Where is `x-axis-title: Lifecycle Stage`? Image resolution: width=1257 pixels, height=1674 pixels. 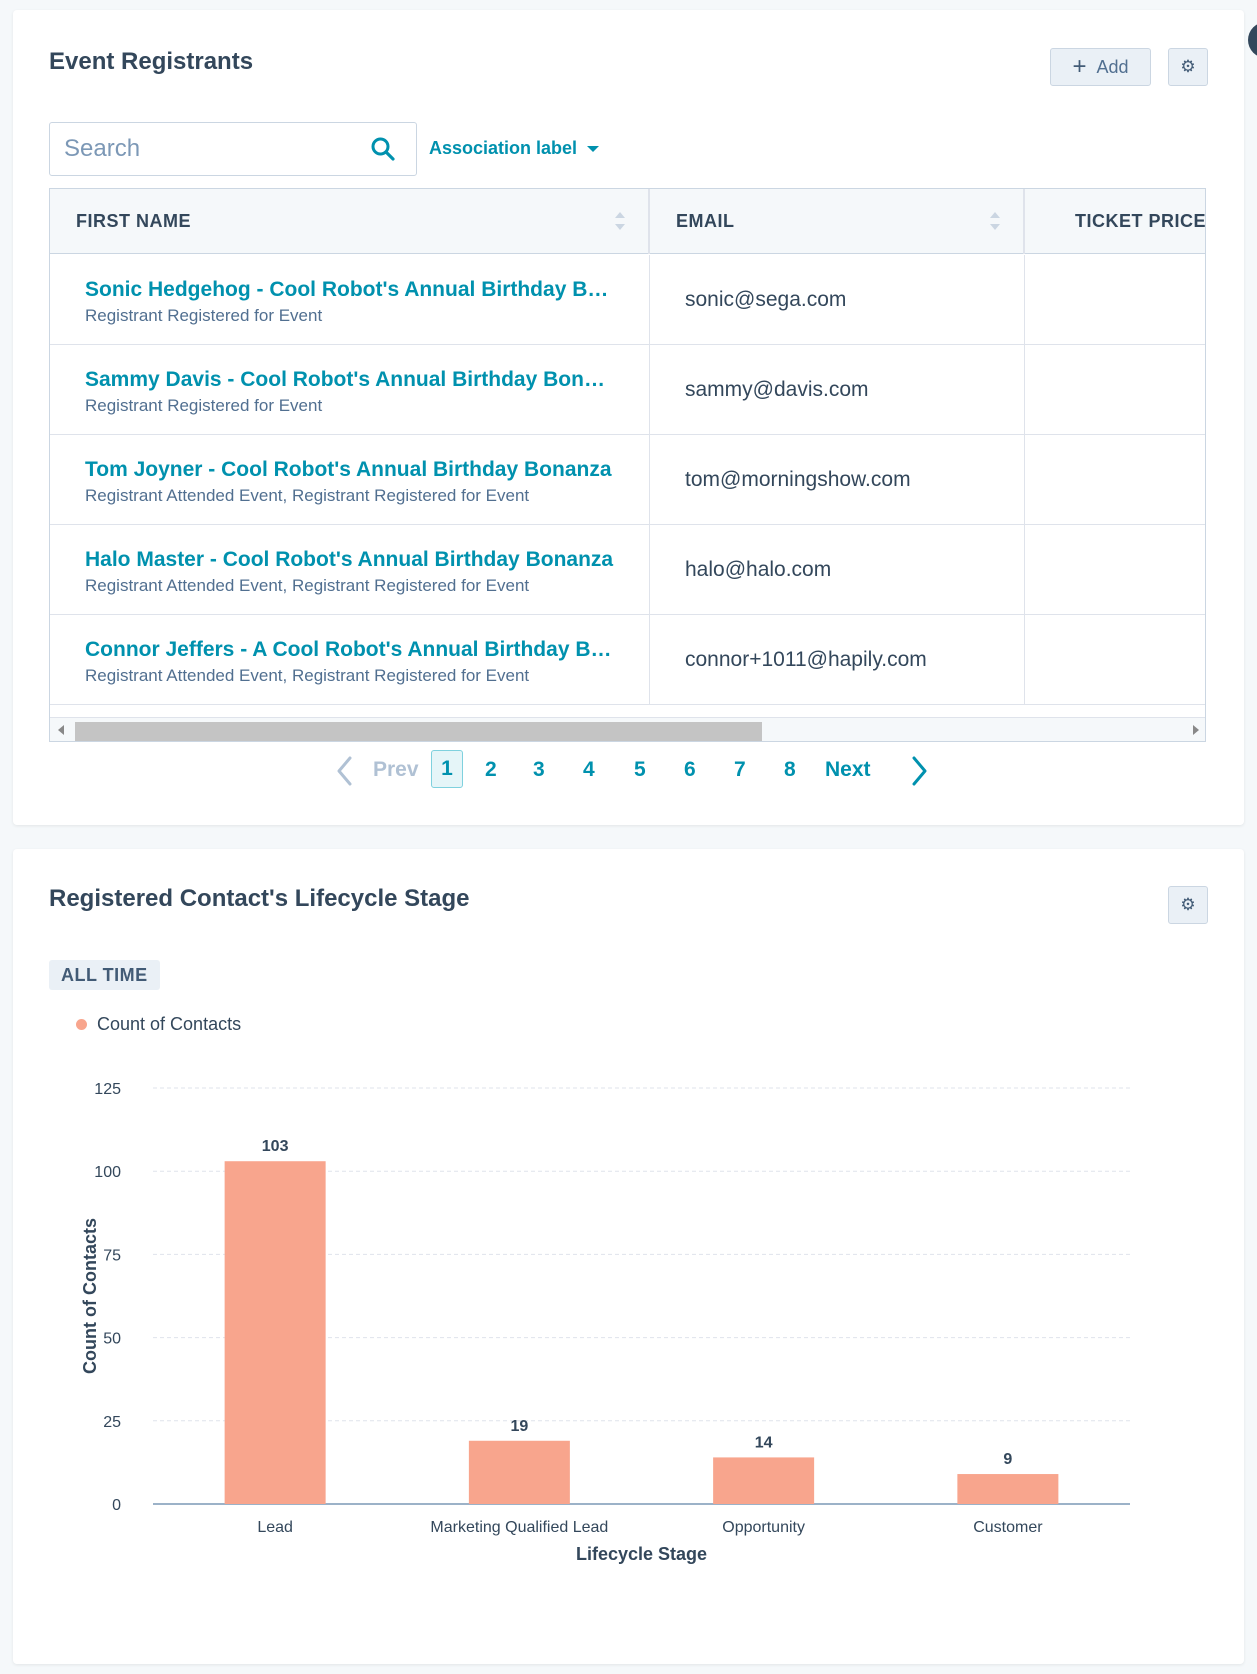 x-axis-title: Lifecycle Stage is located at coordinates (641, 1554).